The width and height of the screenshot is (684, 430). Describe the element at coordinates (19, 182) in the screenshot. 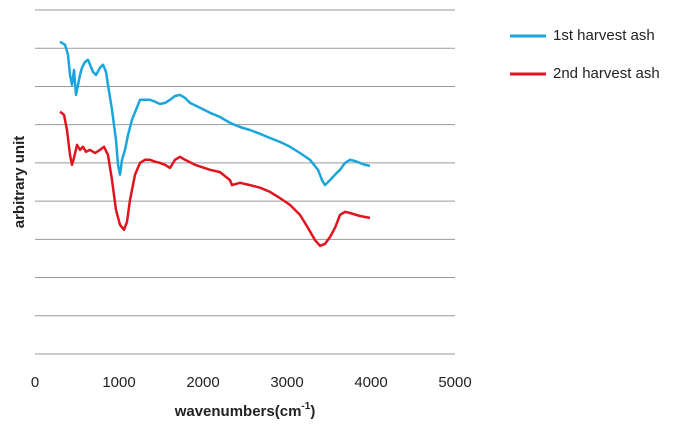

I see `y-axis-title: arbitrary unit` at that location.